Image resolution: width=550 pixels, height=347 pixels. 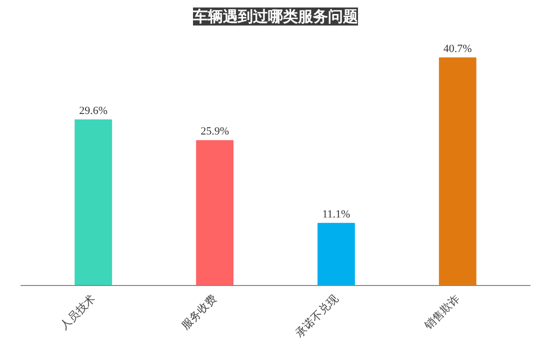 I want to click on x-tick-label: 人员技术, so click(x=78, y=312).